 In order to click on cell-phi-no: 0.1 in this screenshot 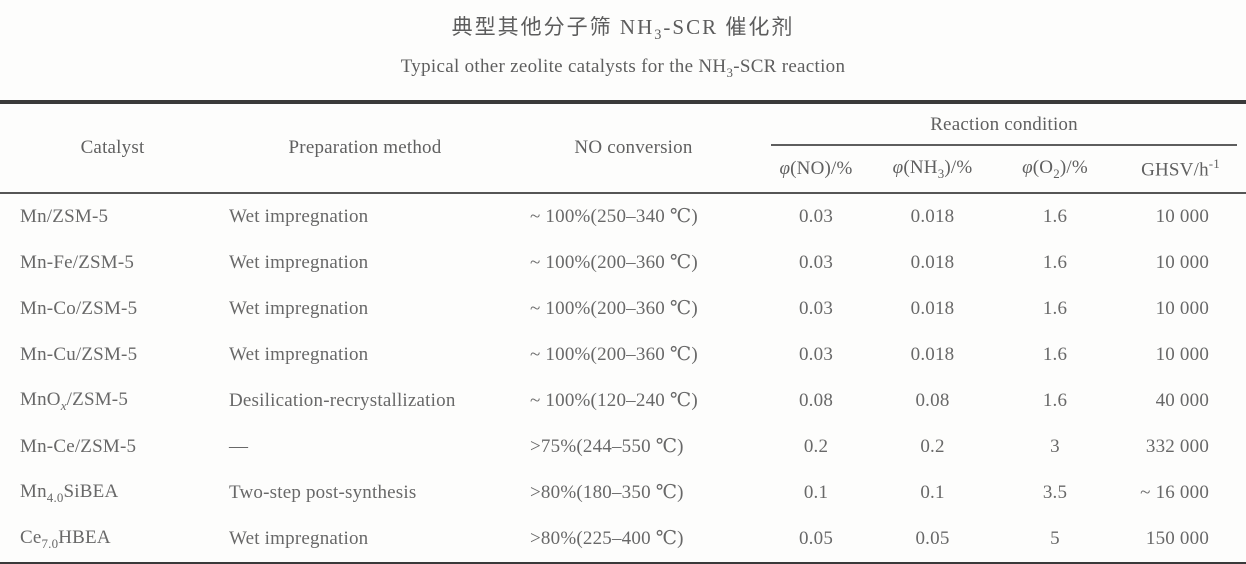, I will do `click(816, 492)`.